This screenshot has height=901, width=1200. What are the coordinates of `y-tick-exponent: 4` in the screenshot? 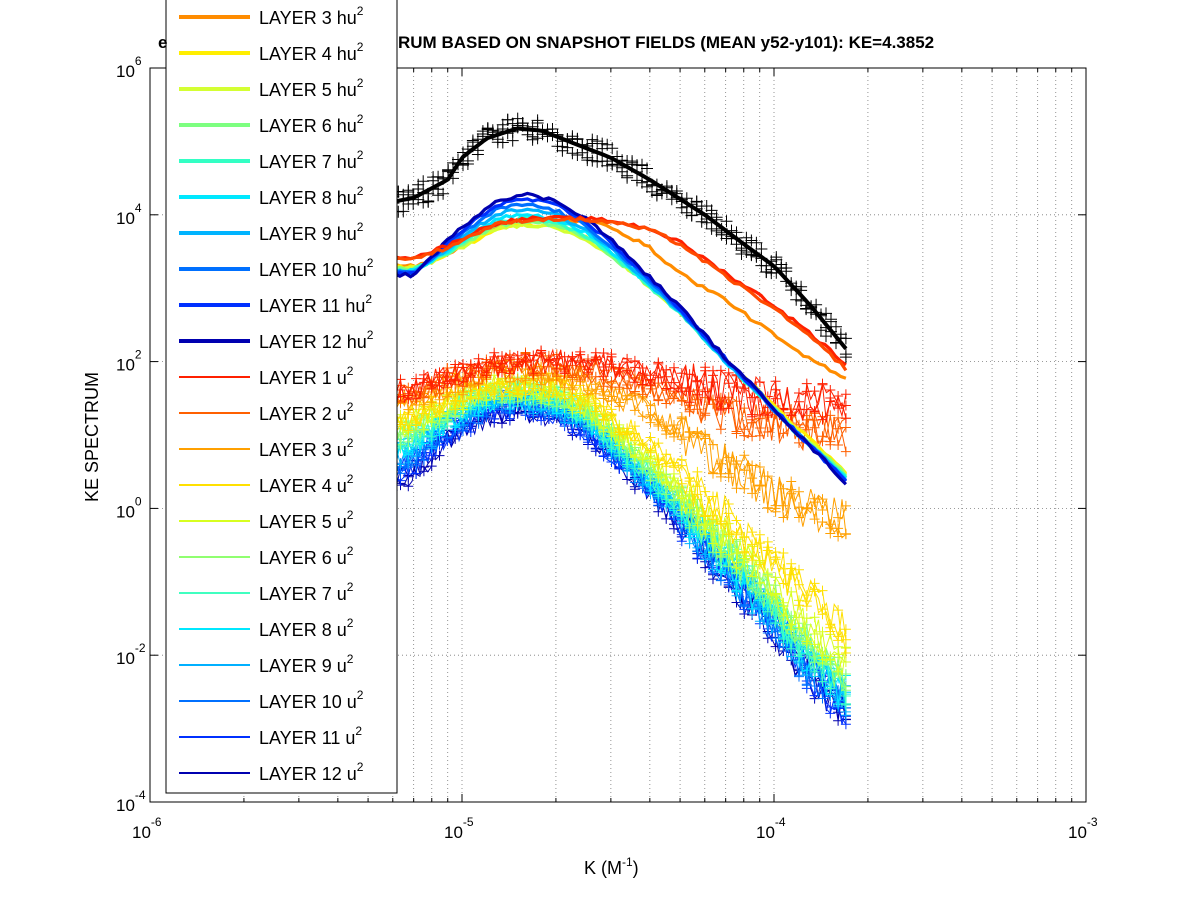 It's located at (138, 208).